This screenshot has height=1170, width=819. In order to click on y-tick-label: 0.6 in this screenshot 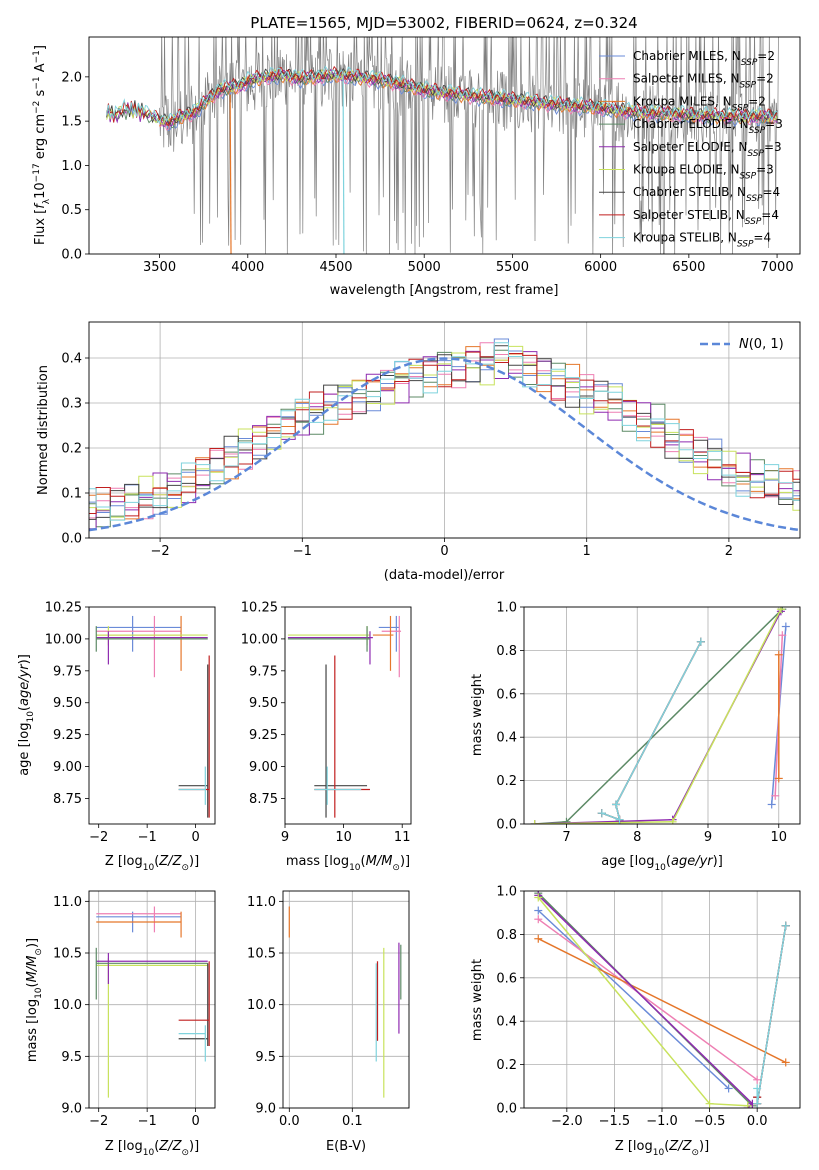, I will do `click(506, 694)`.